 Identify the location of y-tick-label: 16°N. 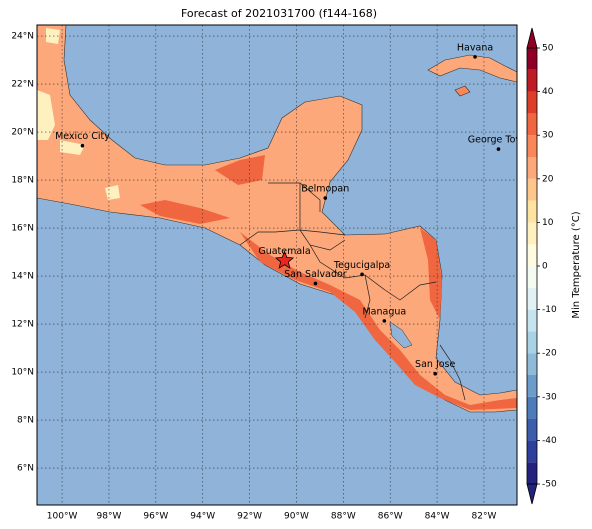
(22, 229).